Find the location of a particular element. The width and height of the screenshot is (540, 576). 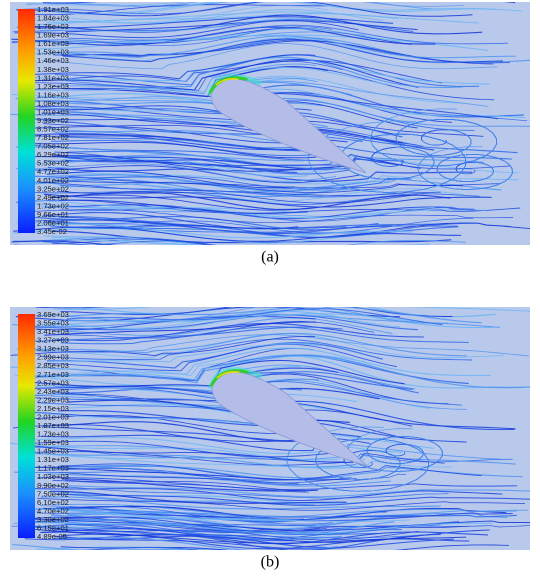

colorbar-label: 4.89e-05 is located at coordinates (52, 536).